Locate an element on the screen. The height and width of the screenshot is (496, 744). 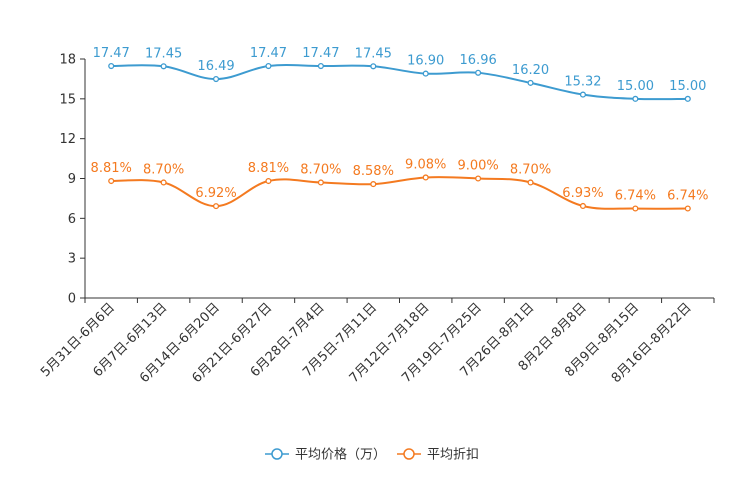
legend-label: 平均价格（万） is located at coordinates (340, 455).